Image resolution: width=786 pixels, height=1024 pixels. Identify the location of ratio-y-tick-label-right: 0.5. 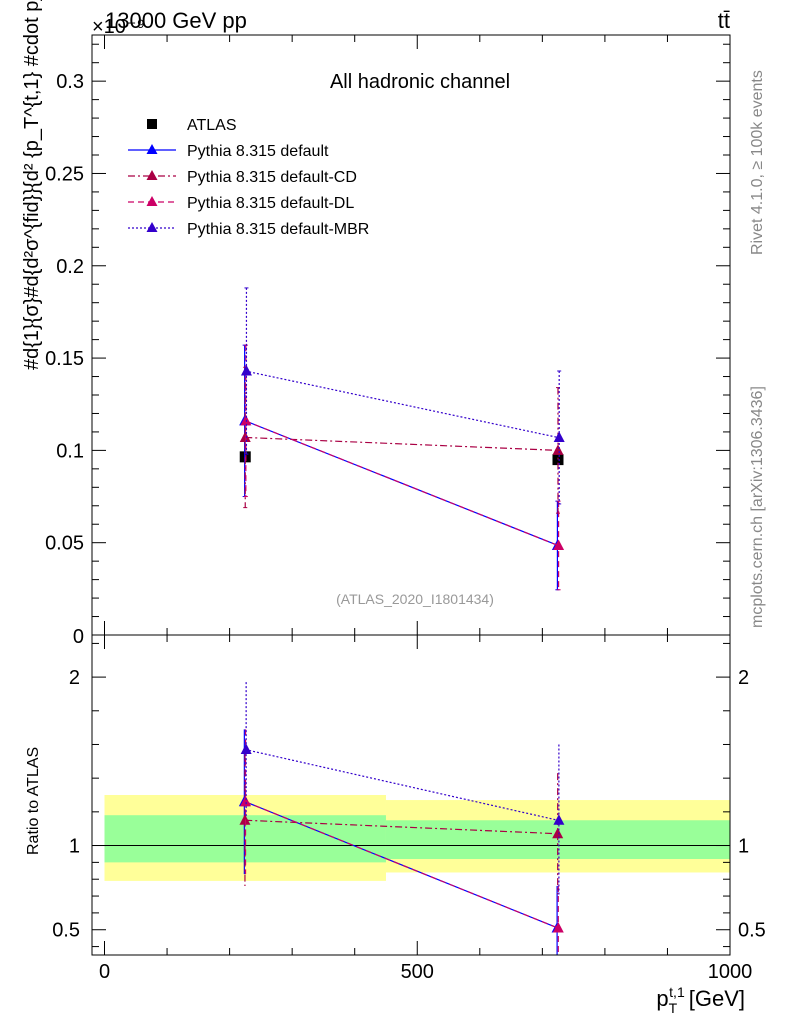
(752, 931).